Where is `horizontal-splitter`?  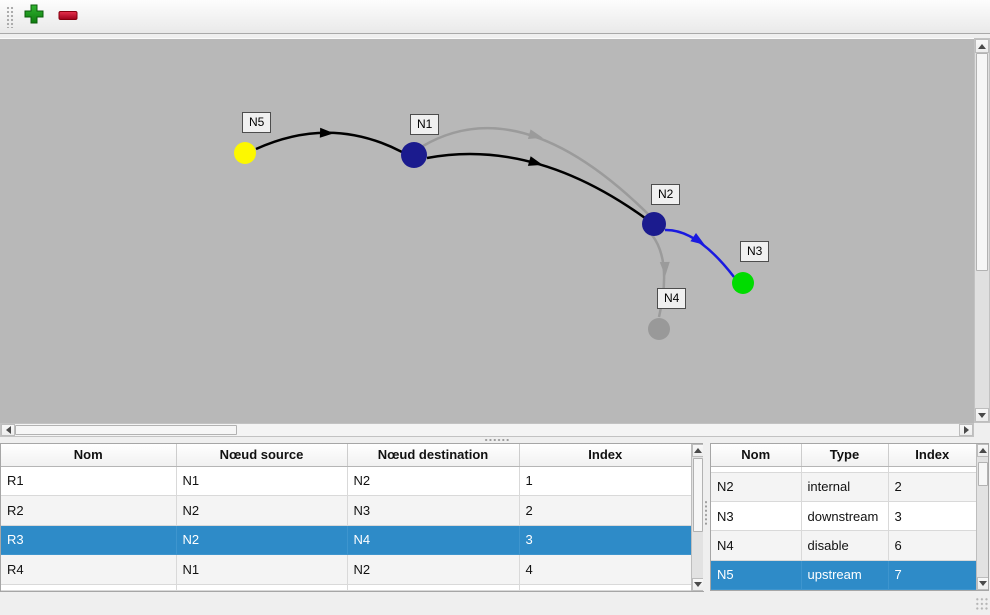
horizontal-splitter is located at coordinates (495, 440).